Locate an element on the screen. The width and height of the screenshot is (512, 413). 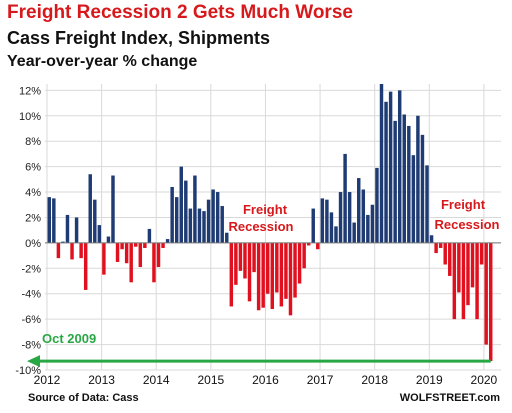
y-tick-label: -8% is located at coordinates (31, 346).